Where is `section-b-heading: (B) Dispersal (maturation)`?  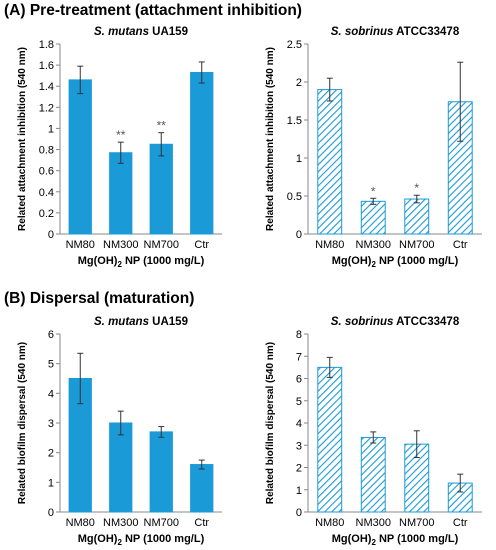
section-b-heading: (B) Dispersal (maturation) is located at coordinates (99, 299).